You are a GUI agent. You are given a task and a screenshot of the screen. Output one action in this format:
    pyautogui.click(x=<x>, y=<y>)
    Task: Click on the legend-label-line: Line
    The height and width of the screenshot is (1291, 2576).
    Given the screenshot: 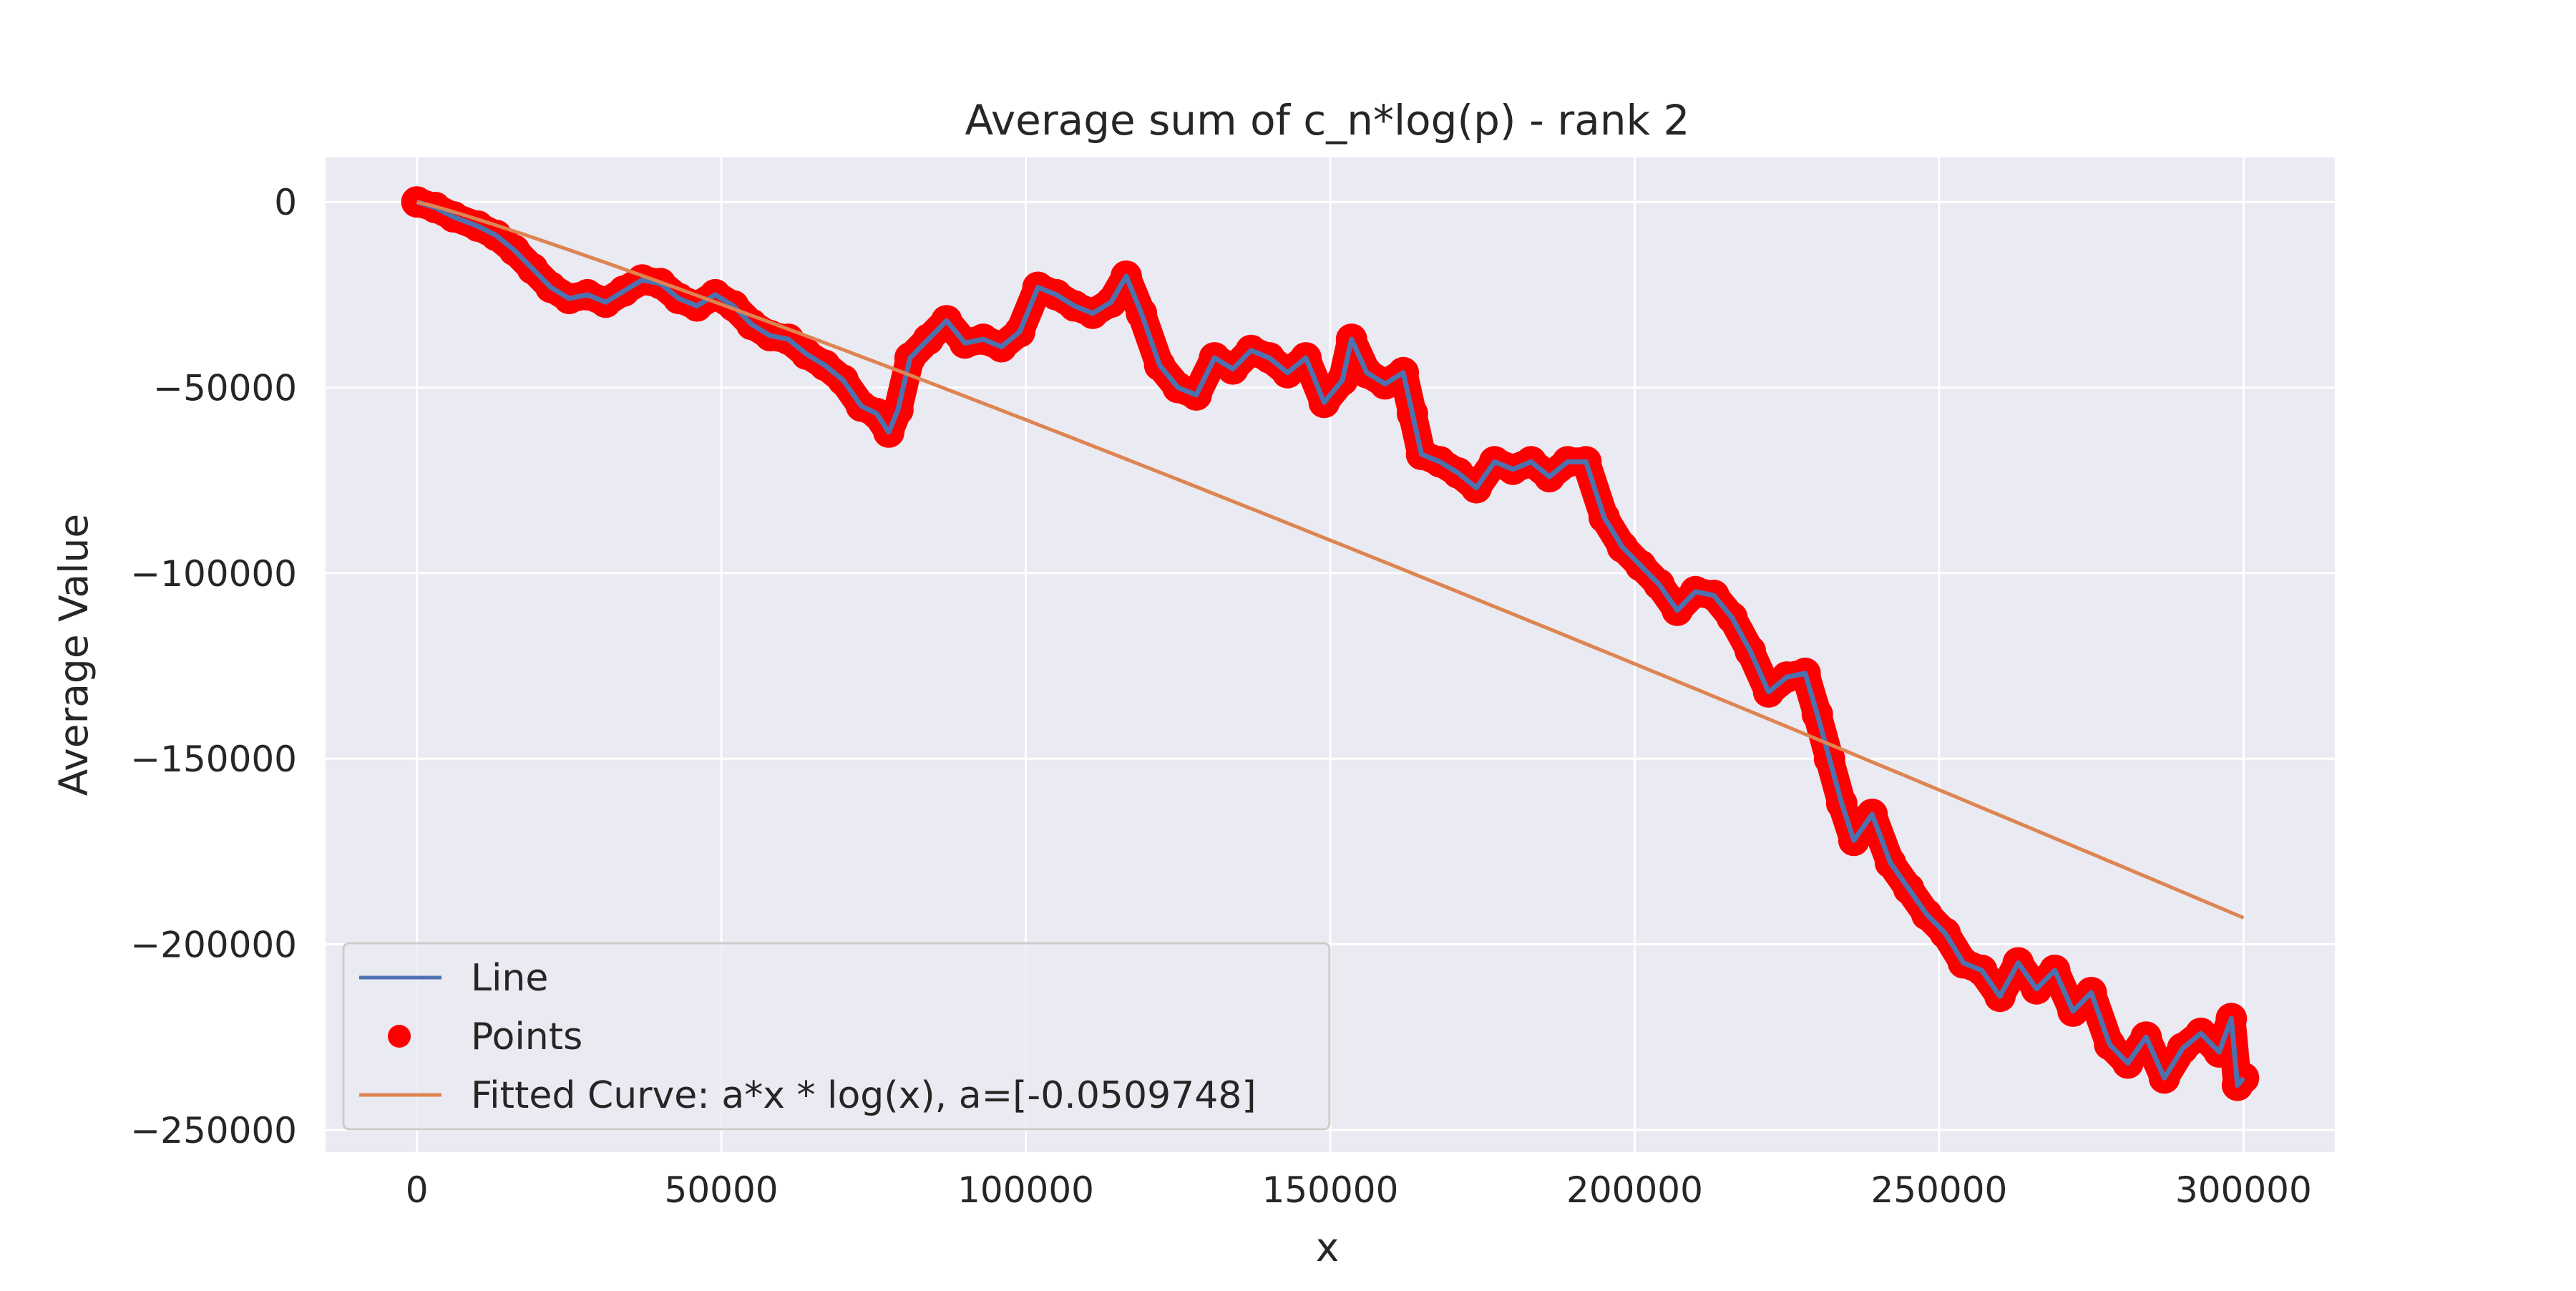 What is the action you would take?
    pyautogui.click(x=509, y=978)
    